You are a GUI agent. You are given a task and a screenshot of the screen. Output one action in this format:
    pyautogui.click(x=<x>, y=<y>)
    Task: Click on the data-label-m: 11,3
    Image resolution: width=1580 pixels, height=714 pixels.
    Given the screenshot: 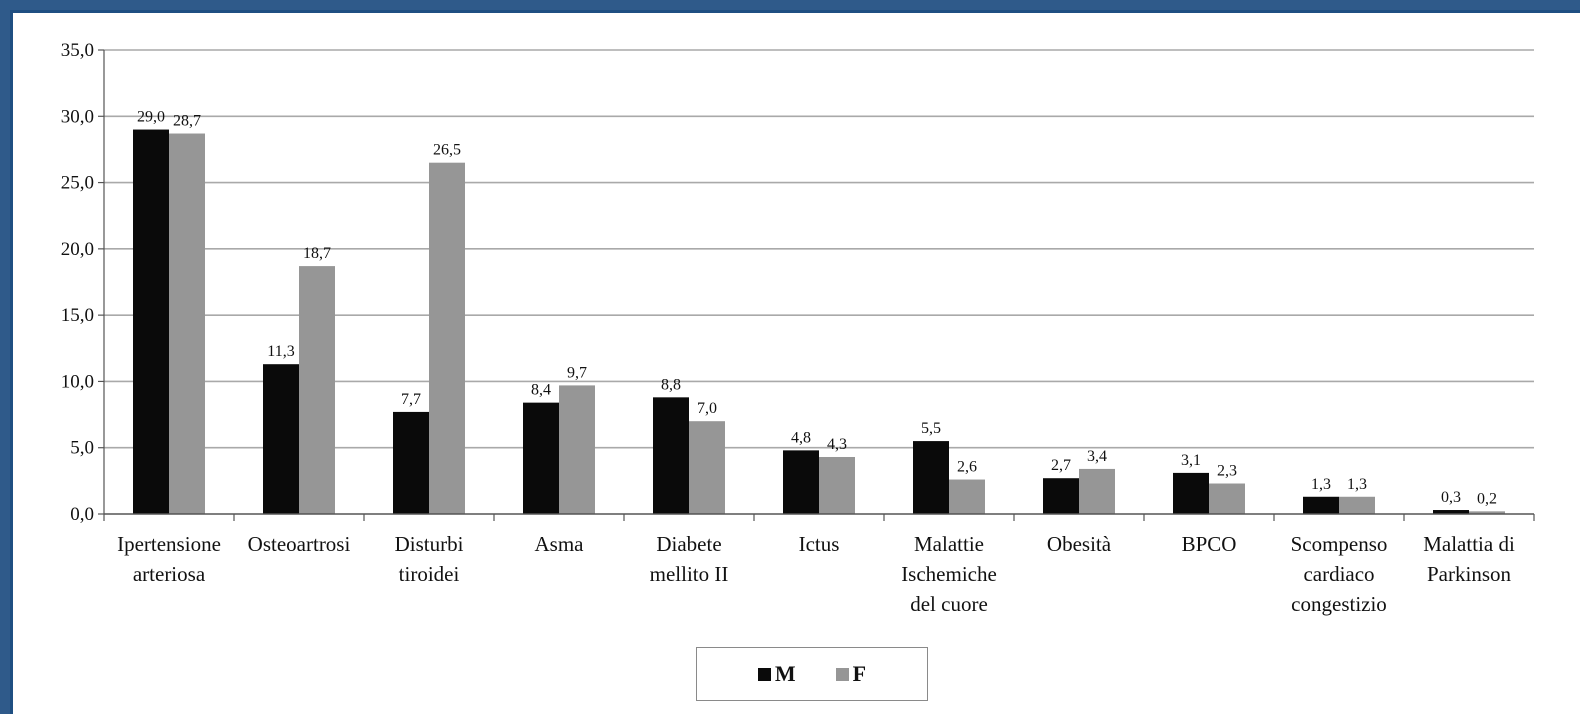 What is the action you would take?
    pyautogui.click(x=280, y=351)
    